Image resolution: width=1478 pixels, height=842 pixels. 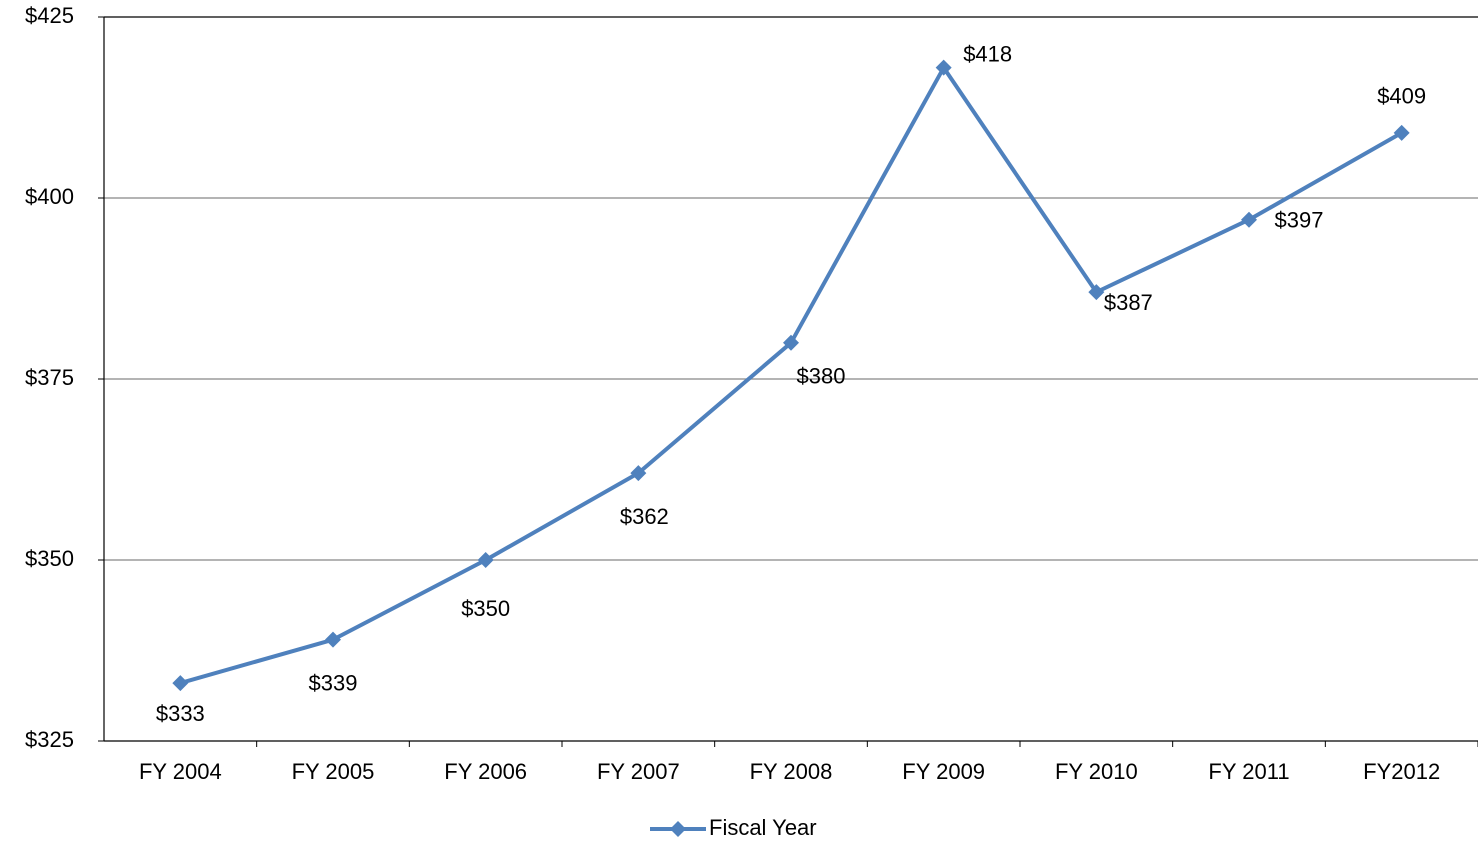 I want to click on y-tick-label: $425, so click(x=49, y=15).